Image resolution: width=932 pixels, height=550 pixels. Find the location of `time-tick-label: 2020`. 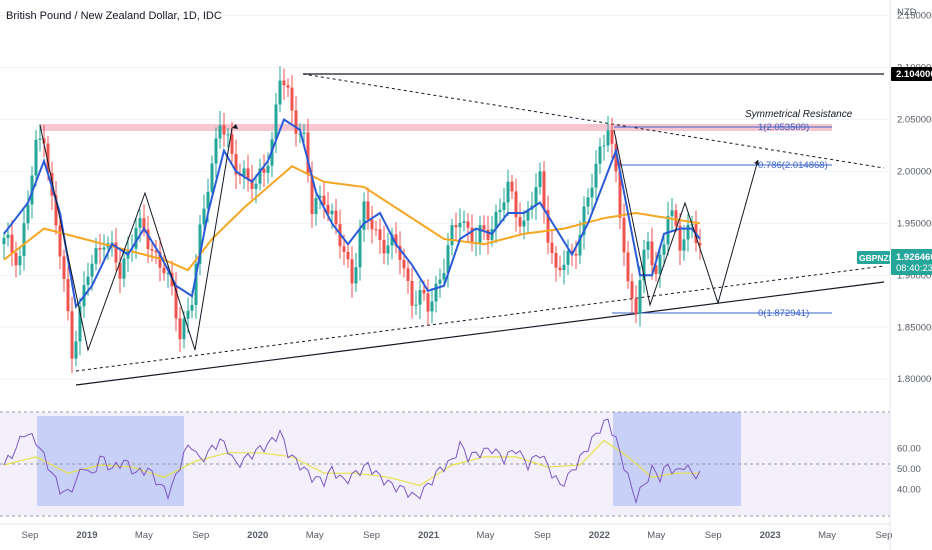

time-tick-label: 2020 is located at coordinates (257, 535).